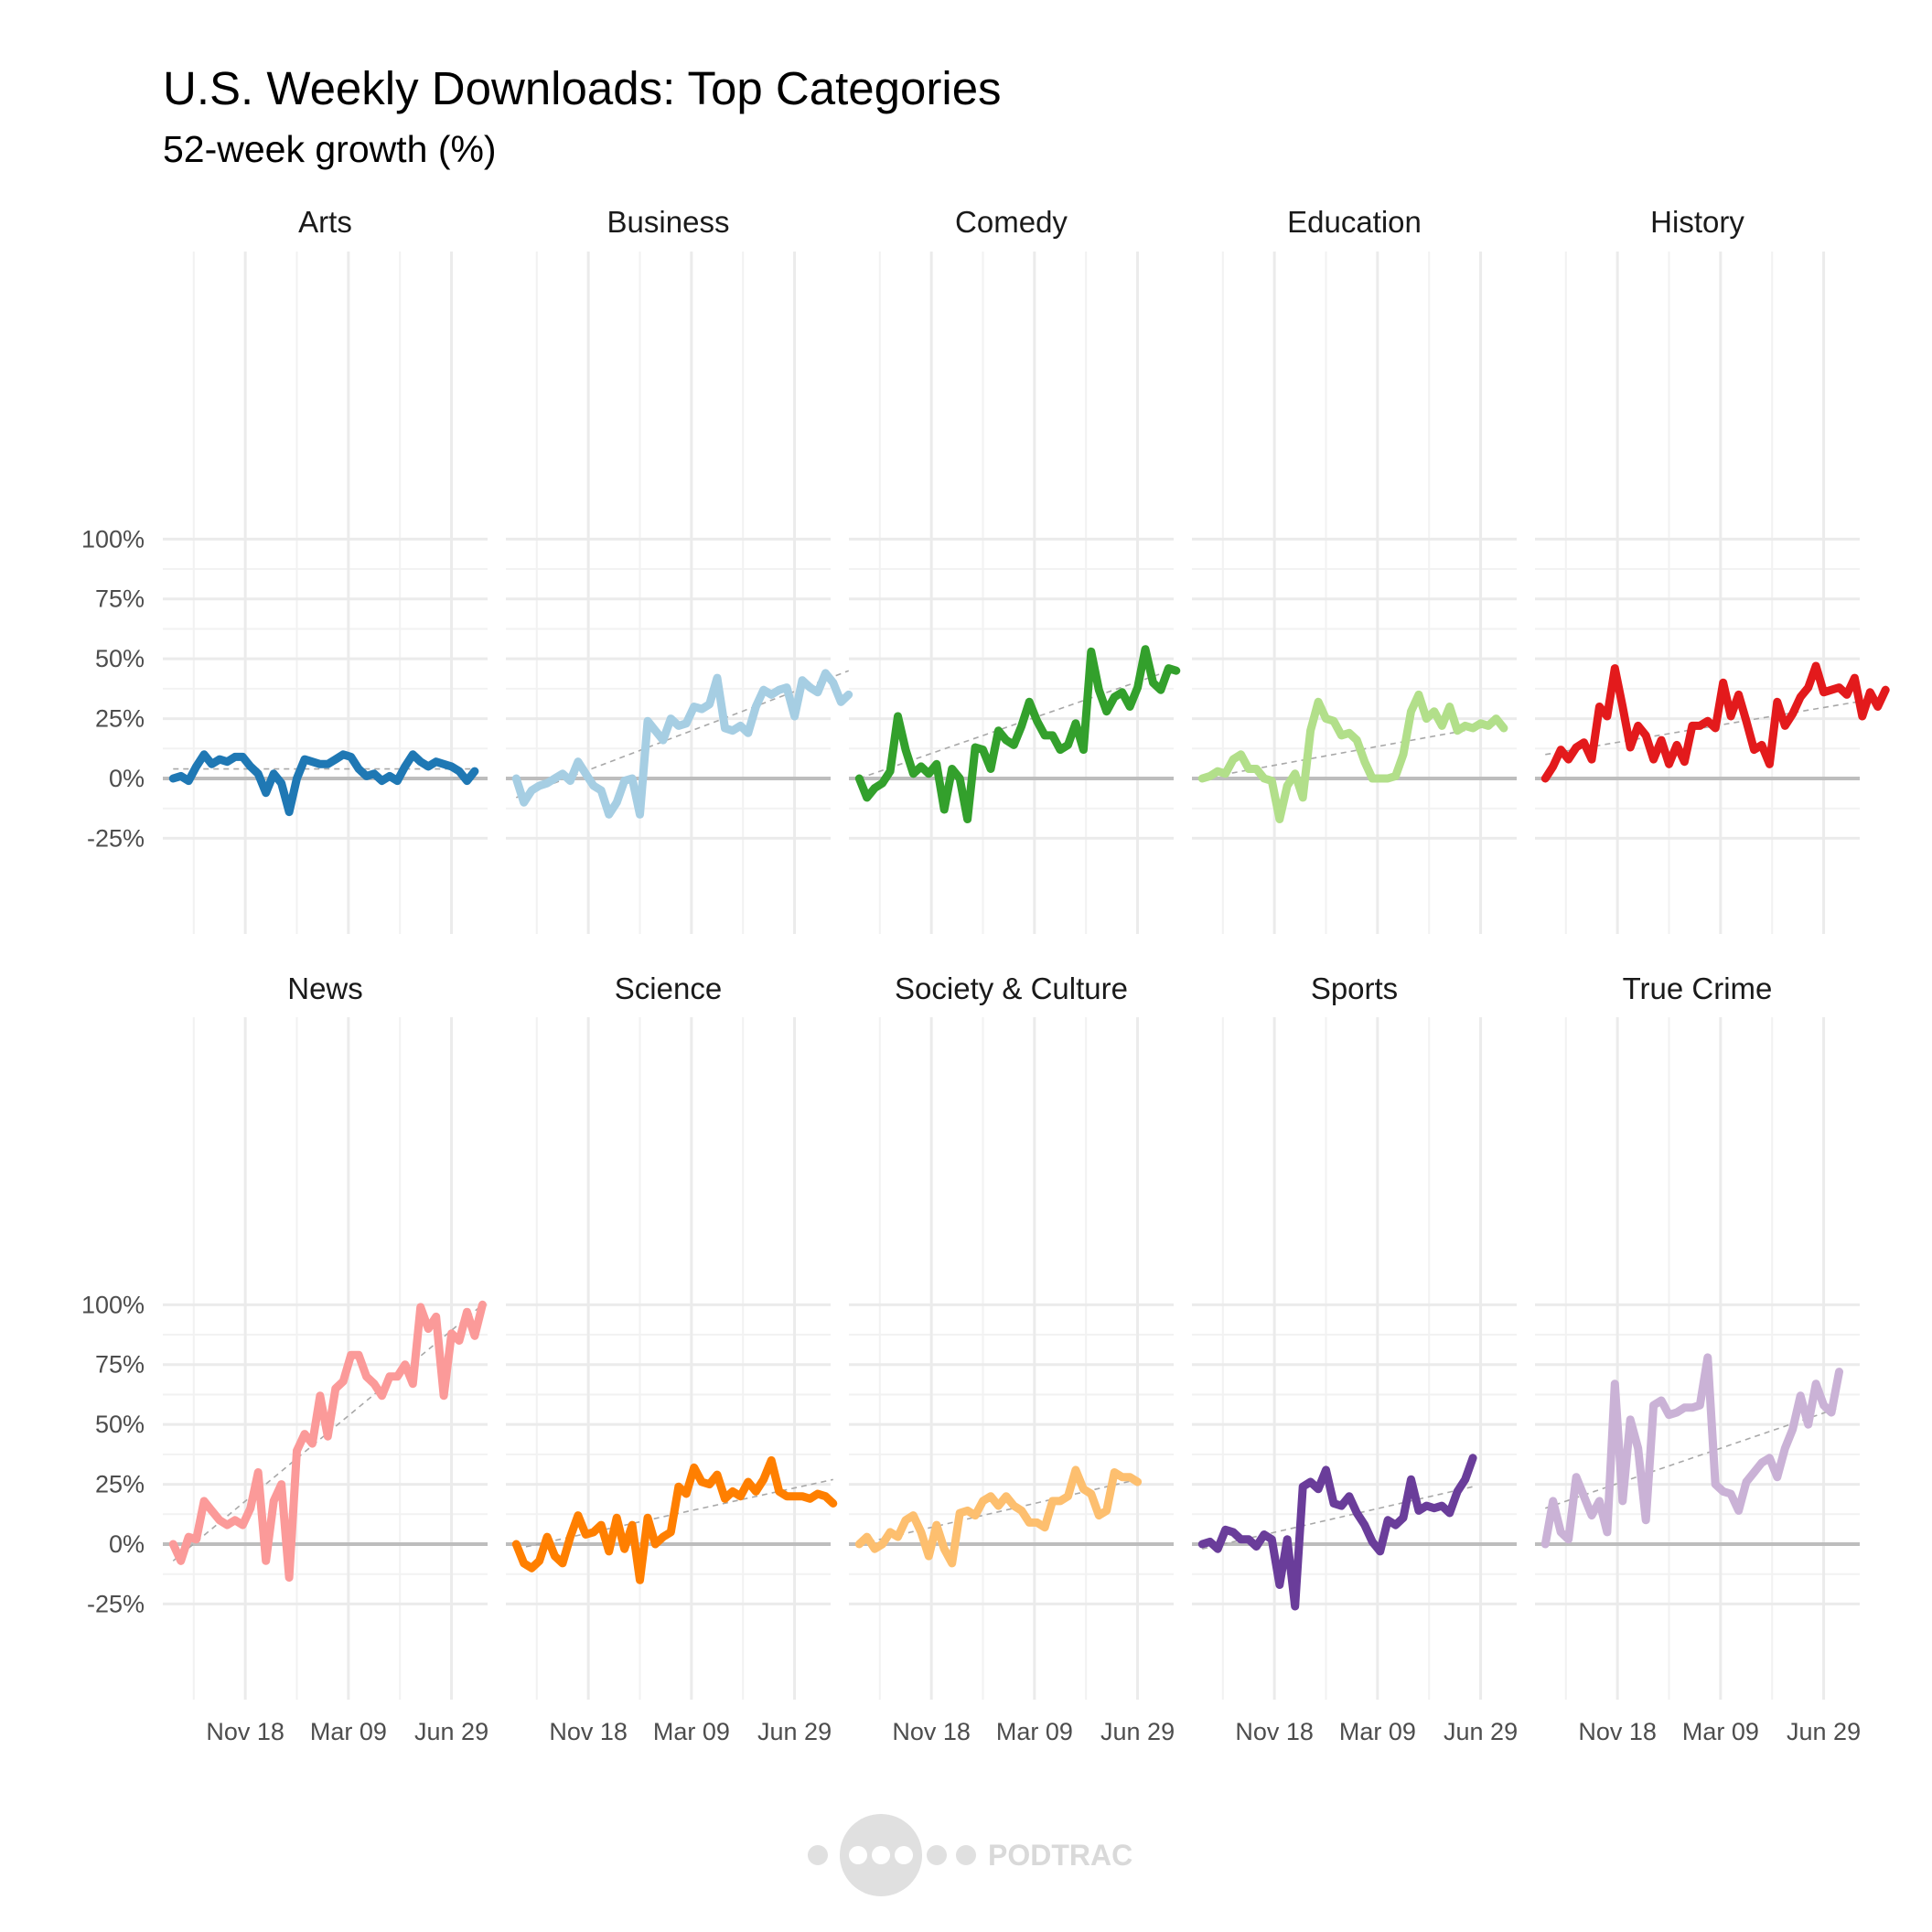 This screenshot has width=1932, height=1932. Describe the element at coordinates (284, 570) in the screenshot. I see `panel-arts: Arts 100% 75% 50% 25% 0% -25%` at that location.